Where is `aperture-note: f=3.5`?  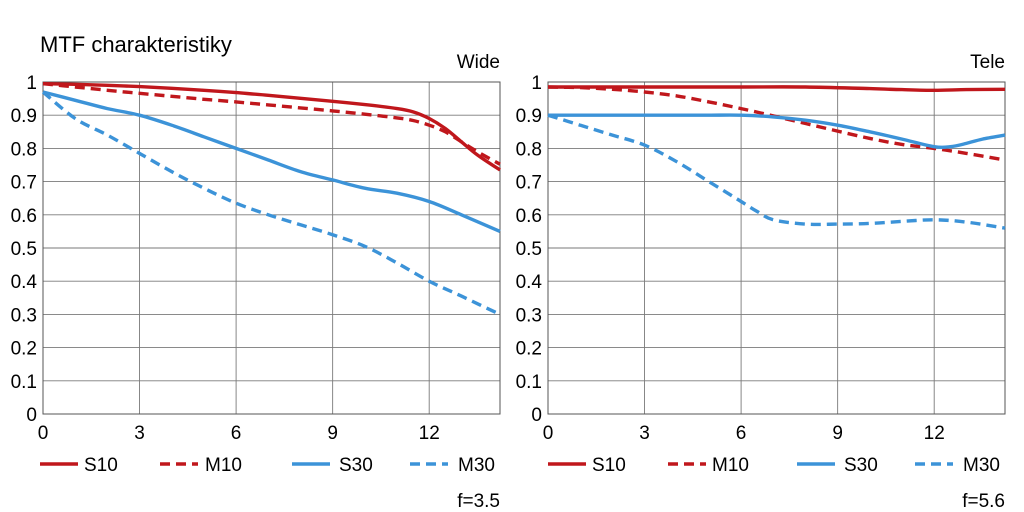 aperture-note: f=3.5 is located at coordinates (478, 501).